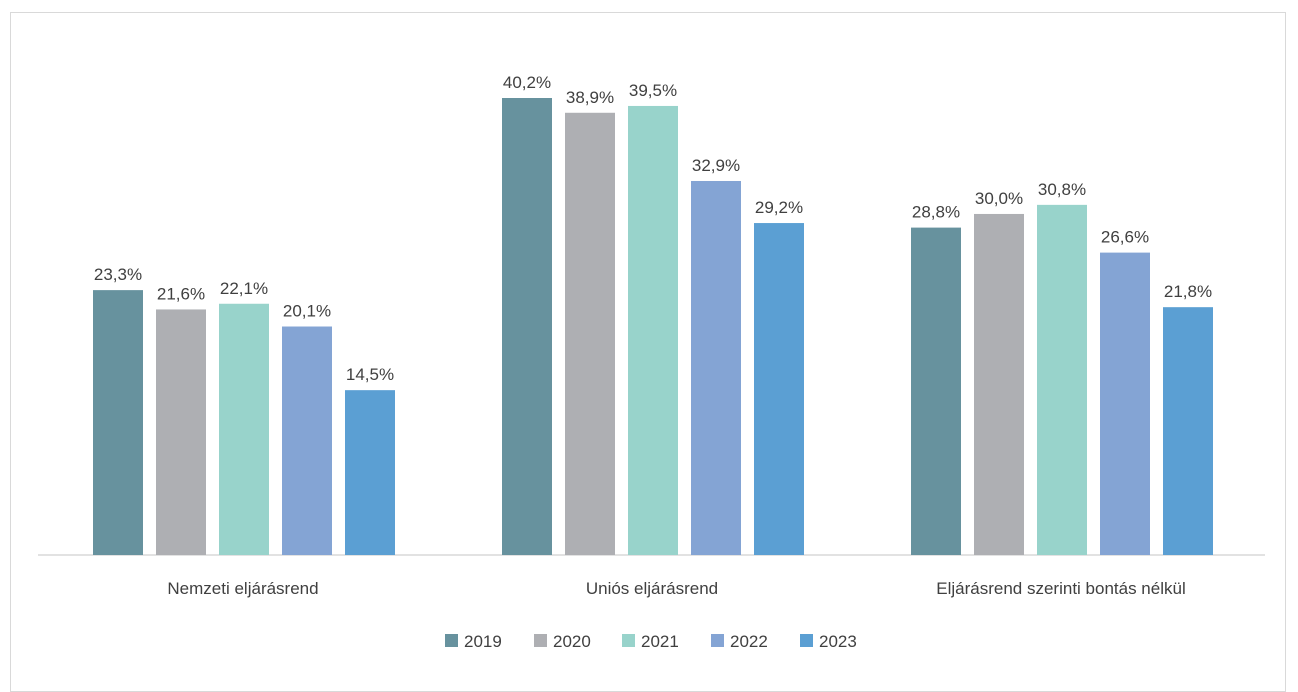 The height and width of the screenshot is (692, 1298). What do you see at coordinates (483, 641) in the screenshot?
I see `legend-label-2019: 2019` at bounding box center [483, 641].